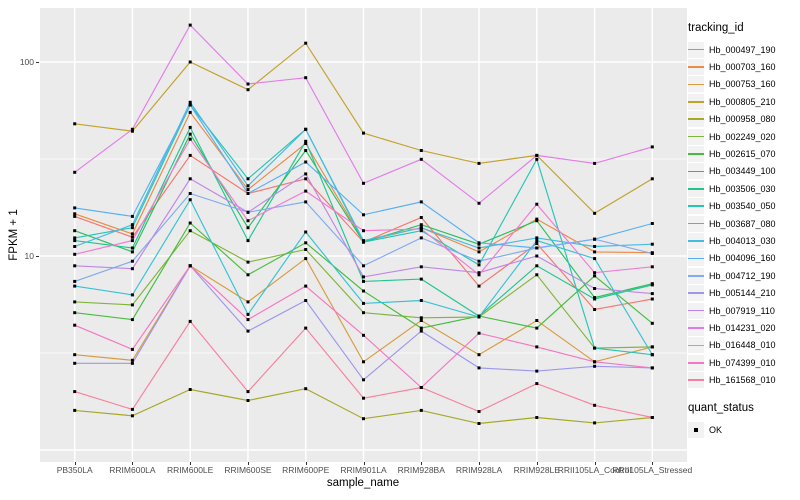  Describe the element at coordinates (363, 470) in the screenshot. I see `x-tick-label: RRIM901LA` at that location.